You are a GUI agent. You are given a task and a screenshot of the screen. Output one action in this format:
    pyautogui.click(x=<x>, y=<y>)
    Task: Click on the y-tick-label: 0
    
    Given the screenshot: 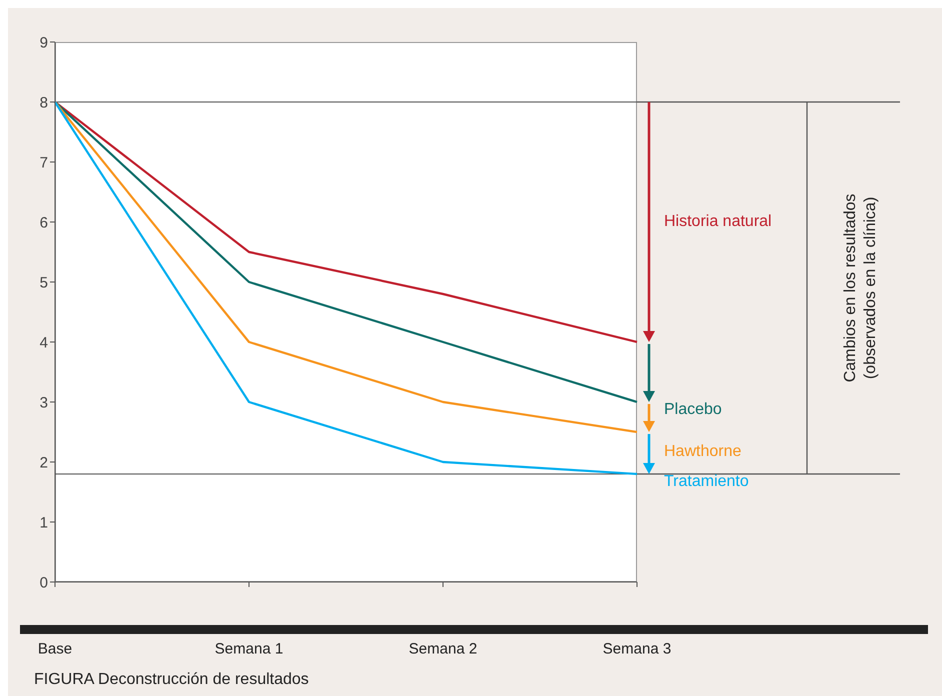 What is the action you would take?
    pyautogui.click(x=44, y=583)
    